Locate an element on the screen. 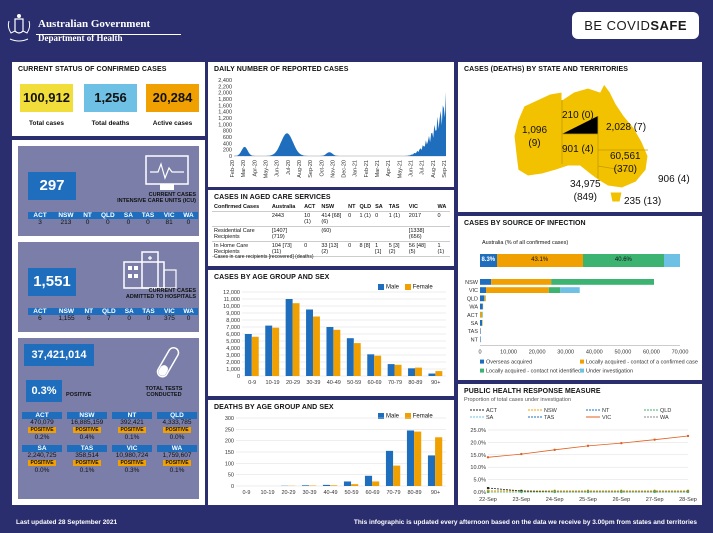 This screenshot has width=713, height=533. header-divider is located at coordinates (108, 34).